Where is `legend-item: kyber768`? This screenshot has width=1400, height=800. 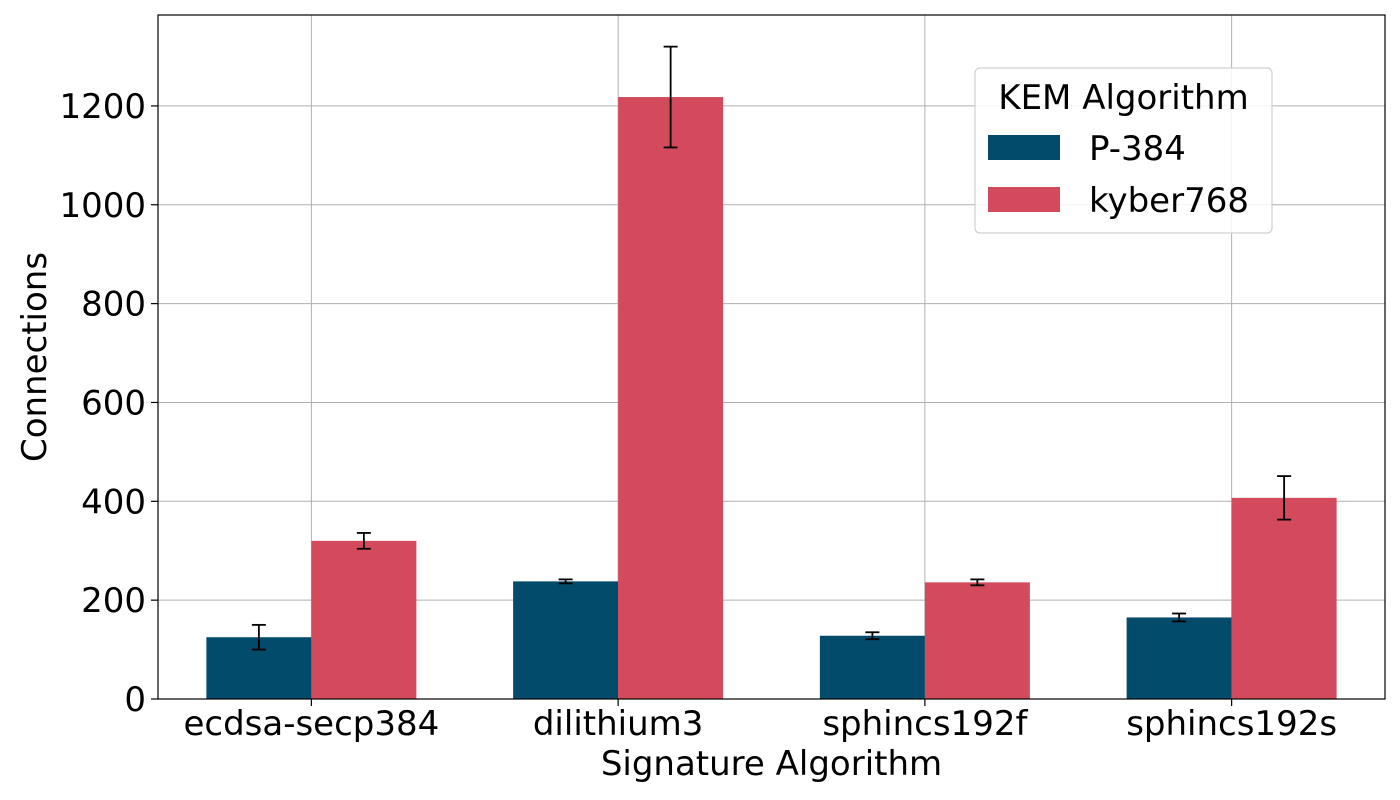 legend-item: kyber768 is located at coordinates (1118, 201).